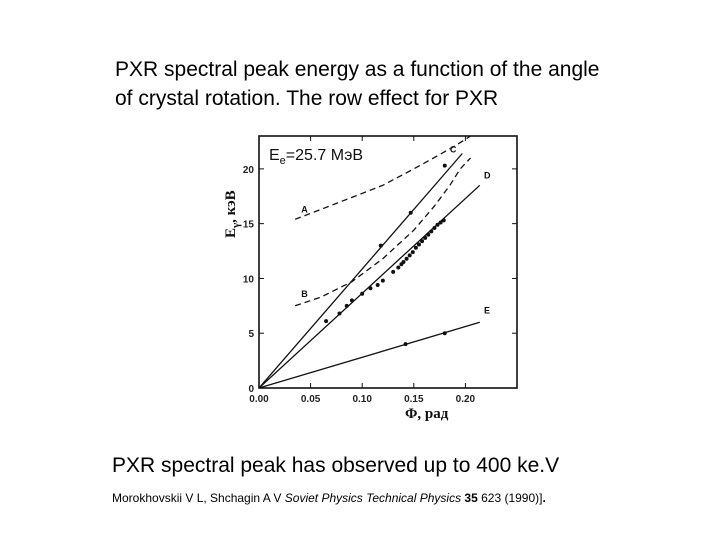  Describe the element at coordinates (259, 399) in the screenshot. I see `x-tick-label: 0.00` at that location.